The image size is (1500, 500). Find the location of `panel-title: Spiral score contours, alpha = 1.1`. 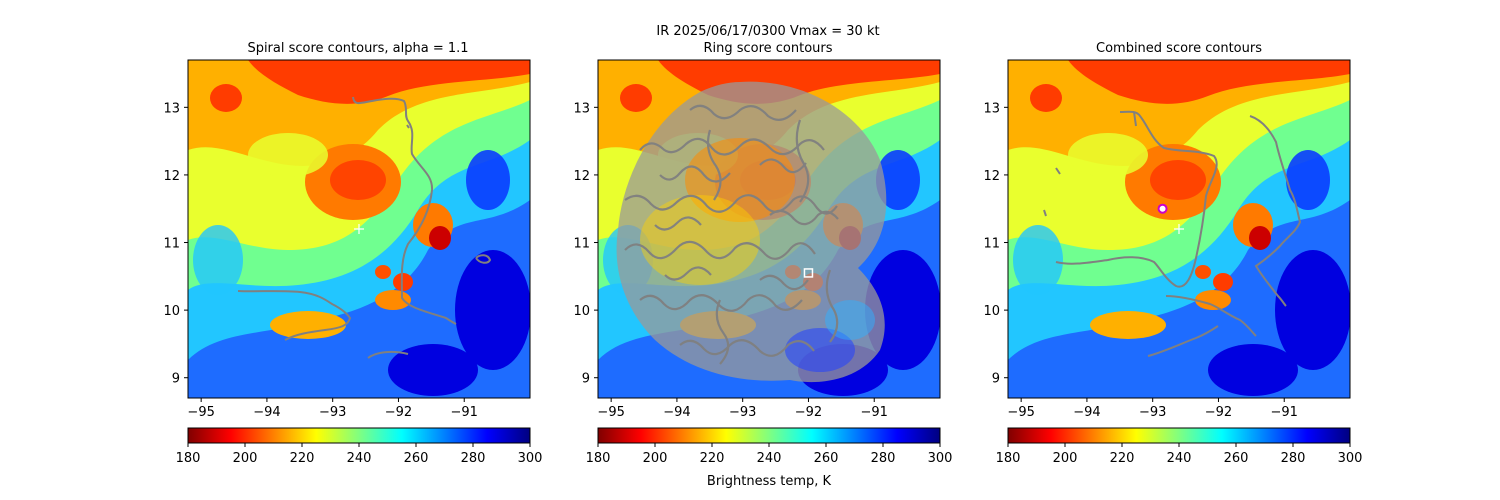

panel-title: Spiral score contours, alpha = 1.1 is located at coordinates (357, 48).